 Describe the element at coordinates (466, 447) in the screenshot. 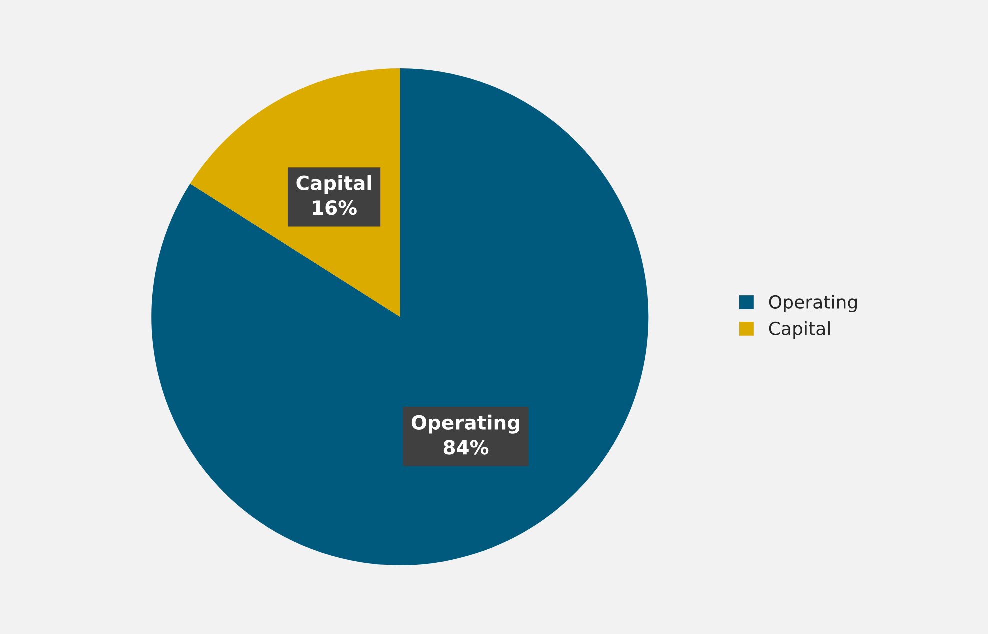

I see `data-label: 84%` at that location.